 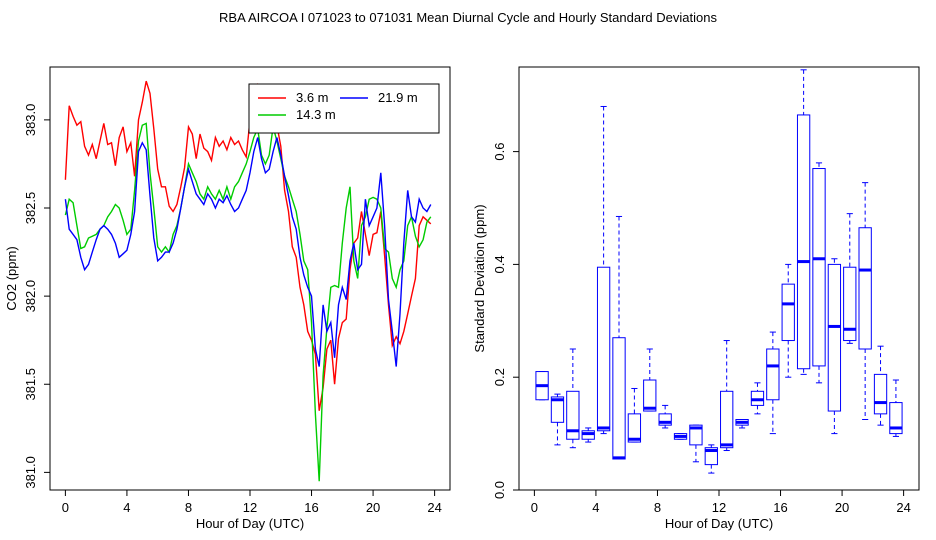 I want to click on y-tick-label: 382.0, so click(x=30, y=296).